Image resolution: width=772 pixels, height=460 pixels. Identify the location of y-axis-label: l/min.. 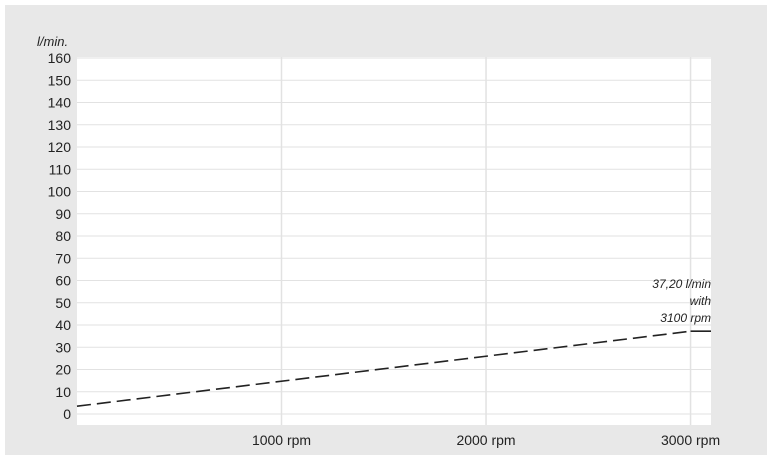
(52, 41).